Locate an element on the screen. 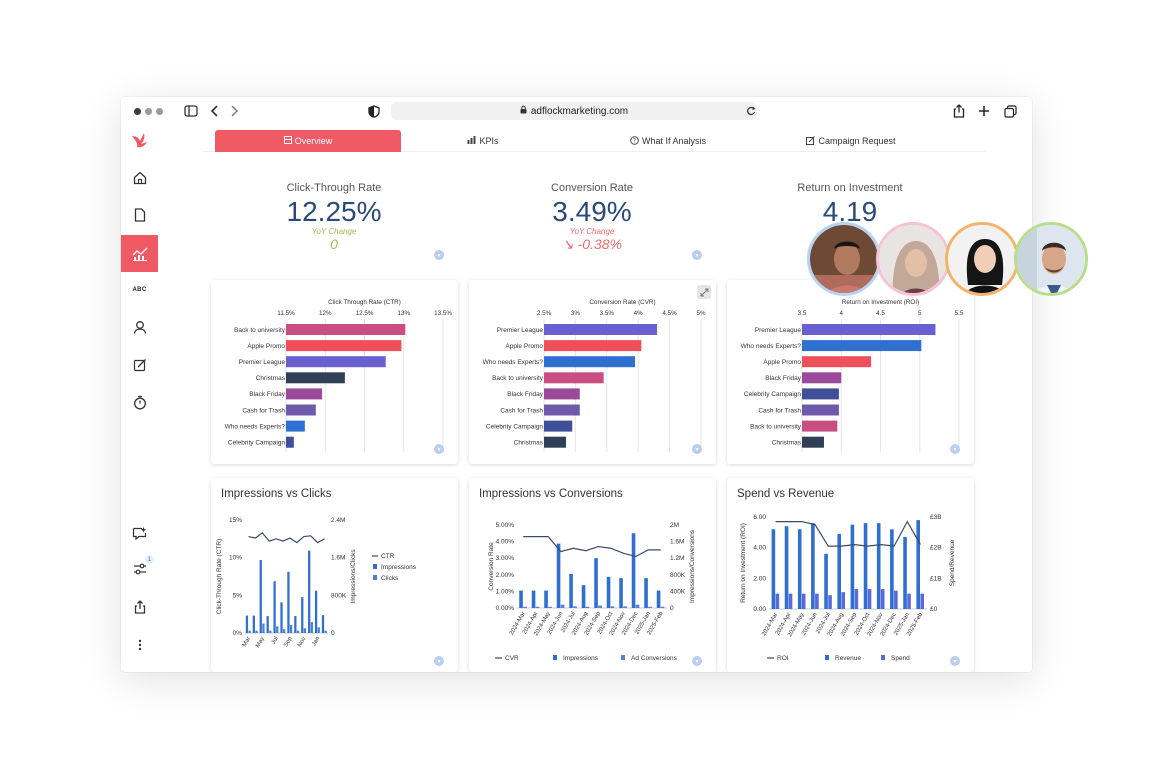  legend-swatch is located at coordinates (375, 577).